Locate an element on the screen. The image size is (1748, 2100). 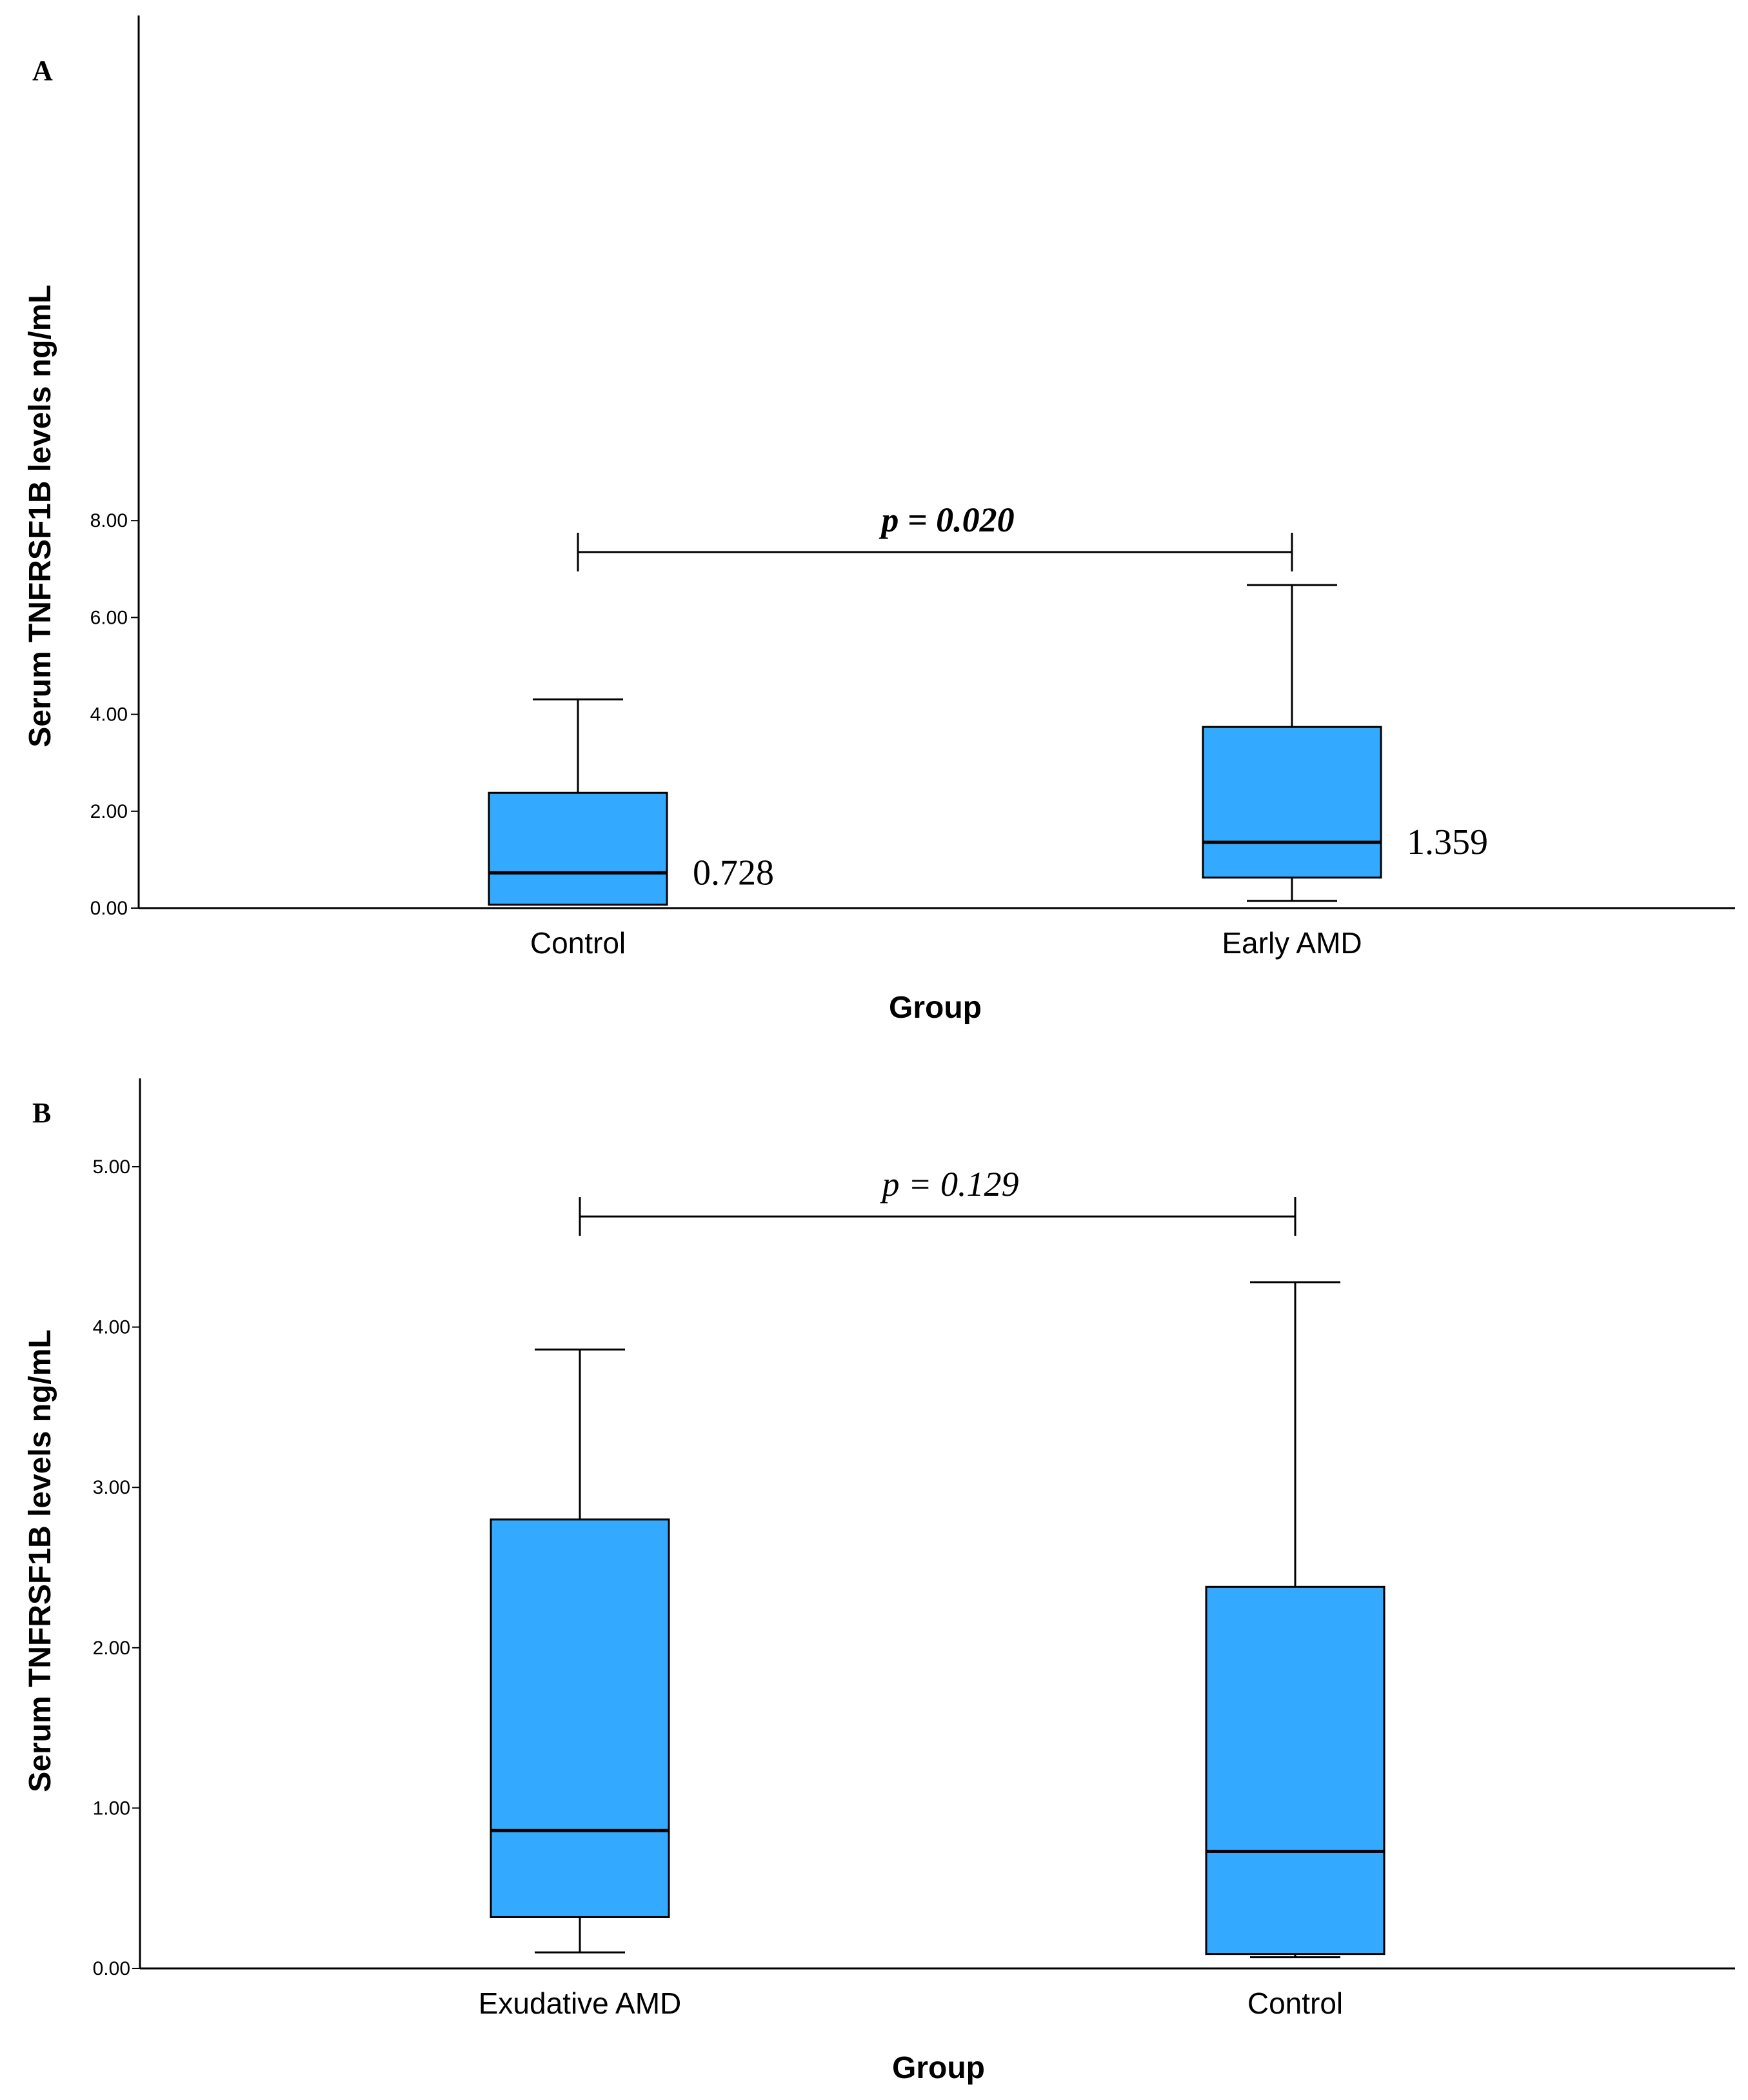
box-exudative-amd is located at coordinates (580, 1651).